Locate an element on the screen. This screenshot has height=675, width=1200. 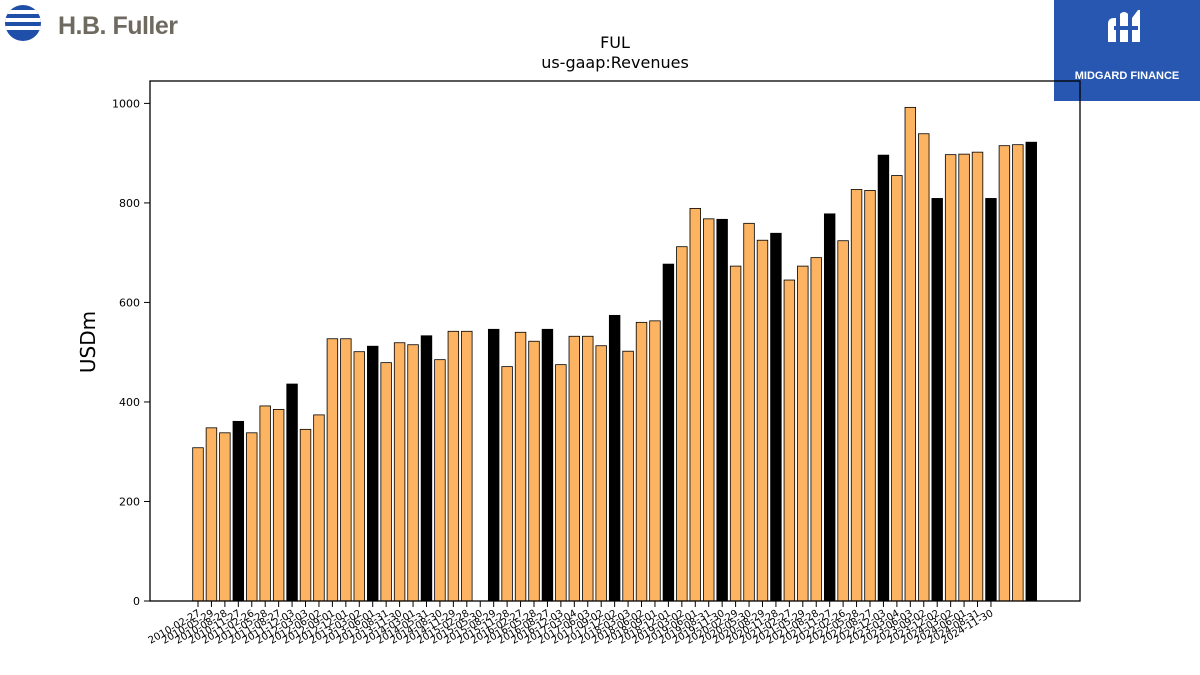
midgard-finance-logo: MIDGARD FINANCE is located at coordinates (1127, 50).